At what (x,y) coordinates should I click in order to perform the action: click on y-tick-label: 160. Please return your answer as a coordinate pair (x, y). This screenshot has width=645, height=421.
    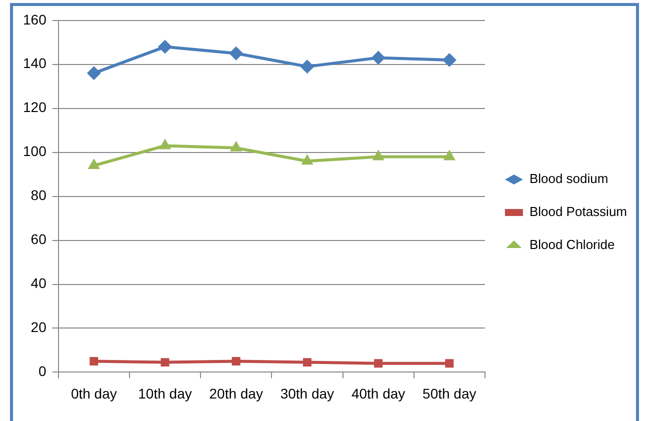
    Looking at the image, I should click on (35, 19).